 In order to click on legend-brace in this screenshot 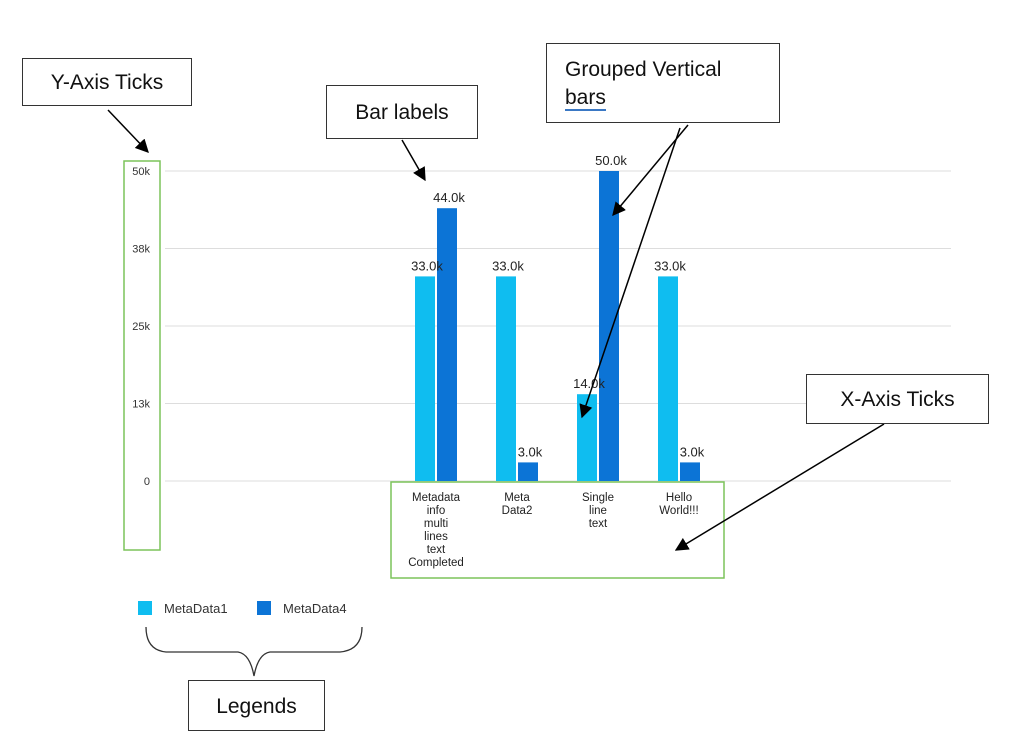, I will do `click(254, 651)`.